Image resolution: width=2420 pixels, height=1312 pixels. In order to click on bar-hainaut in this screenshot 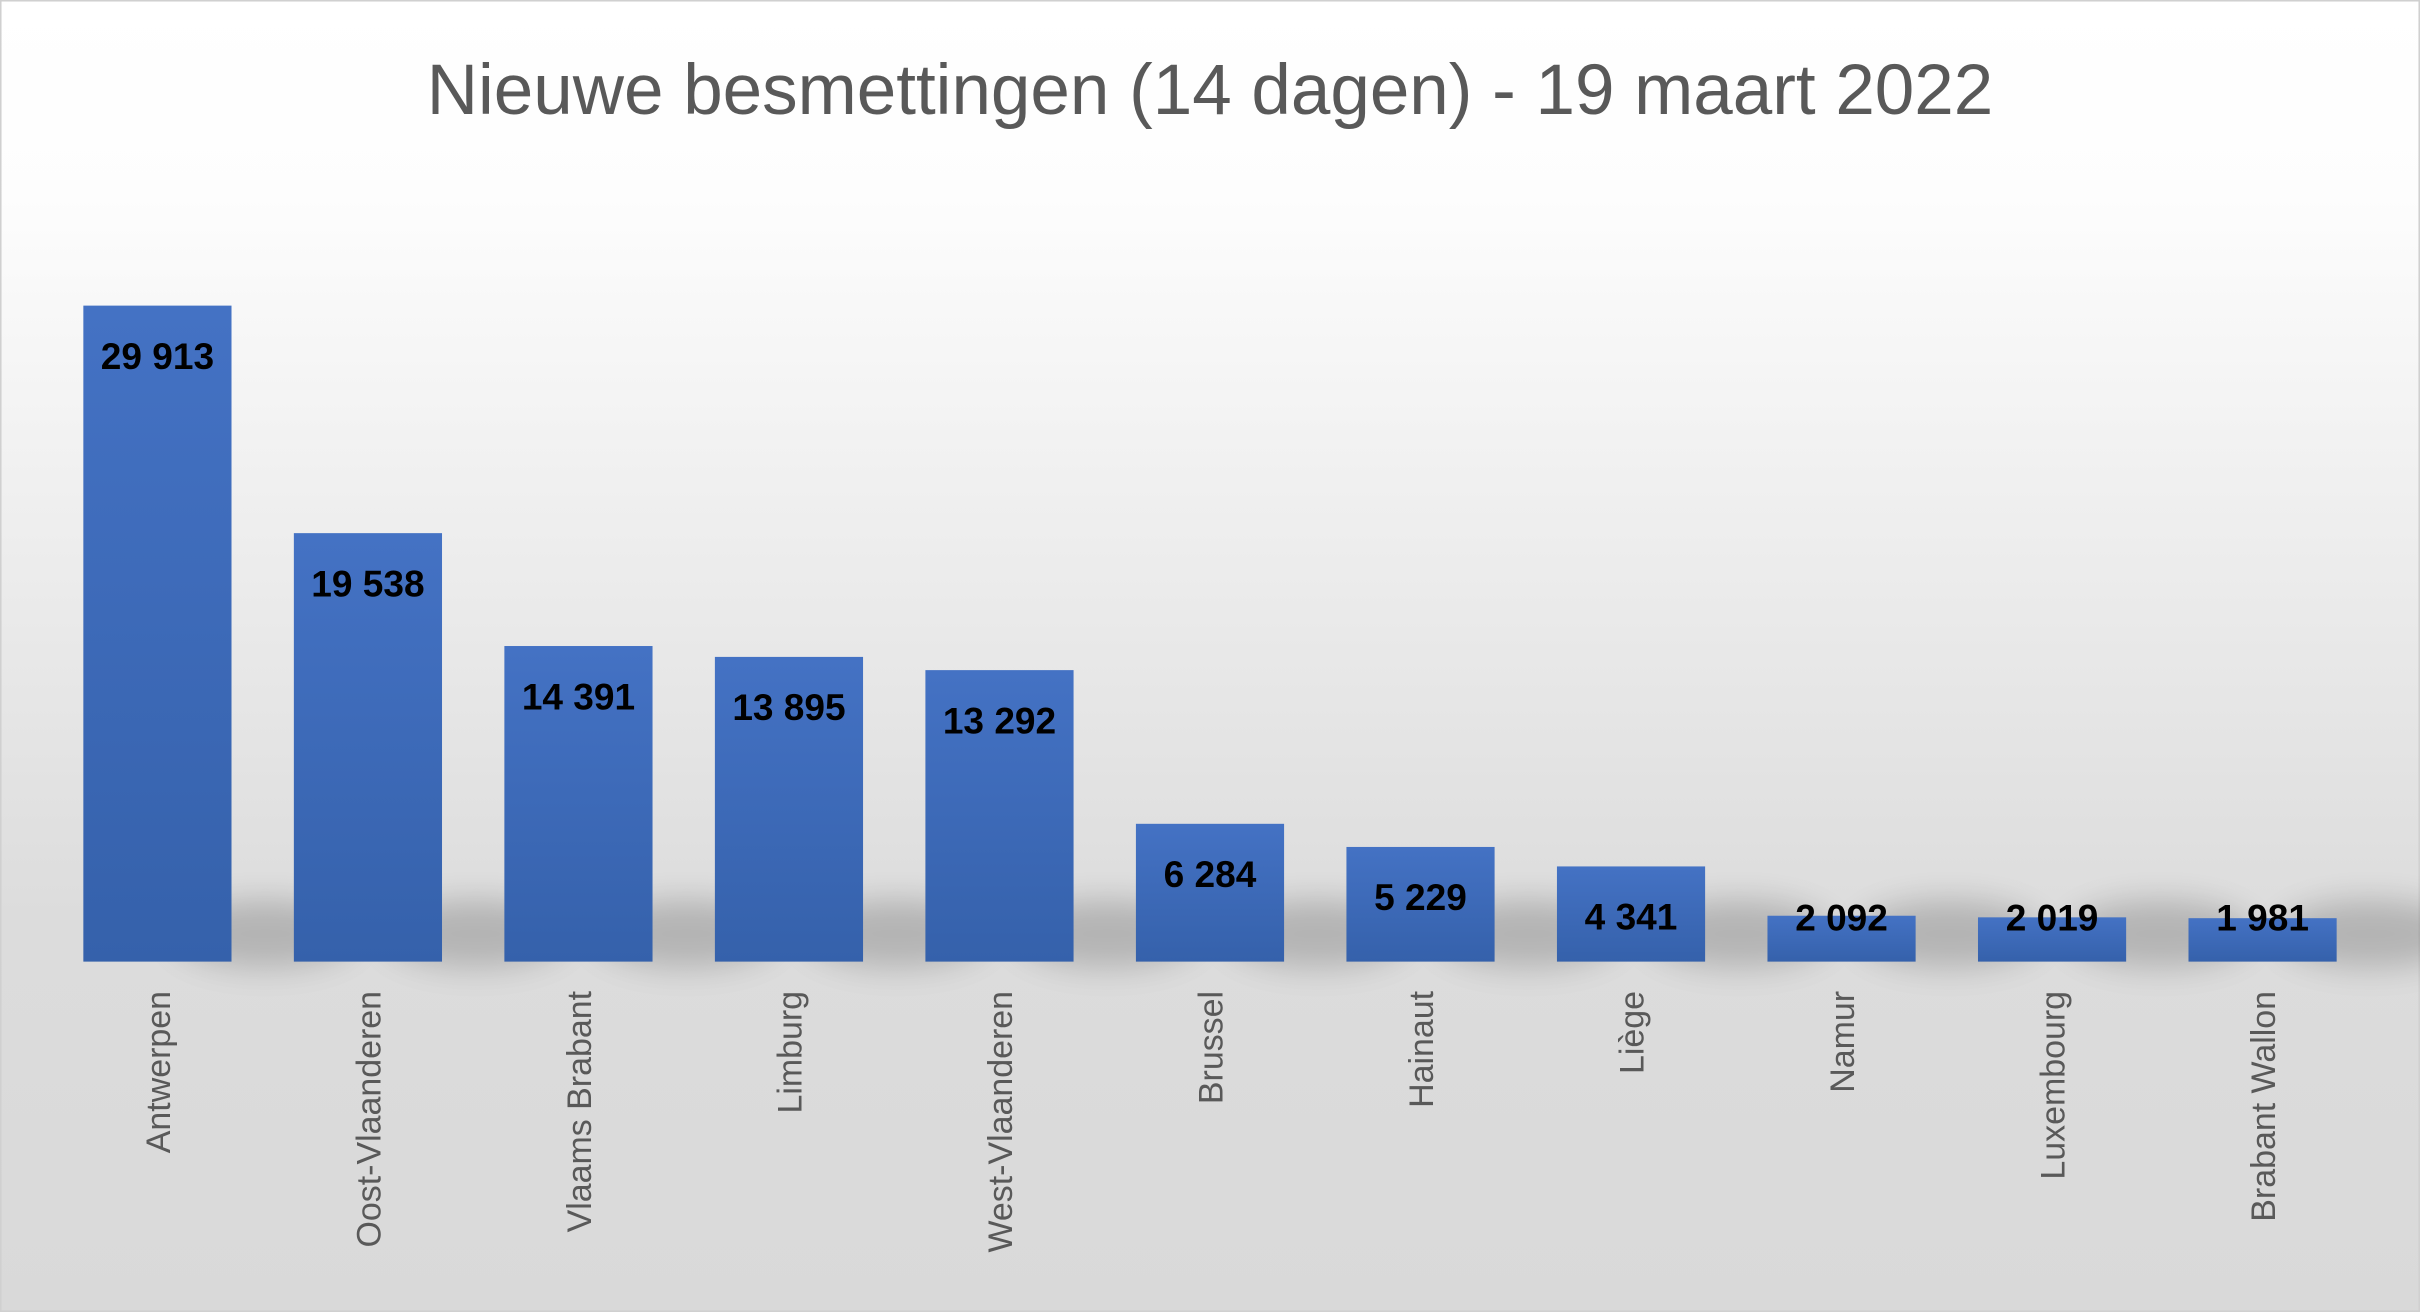, I will do `click(1420, 904)`.